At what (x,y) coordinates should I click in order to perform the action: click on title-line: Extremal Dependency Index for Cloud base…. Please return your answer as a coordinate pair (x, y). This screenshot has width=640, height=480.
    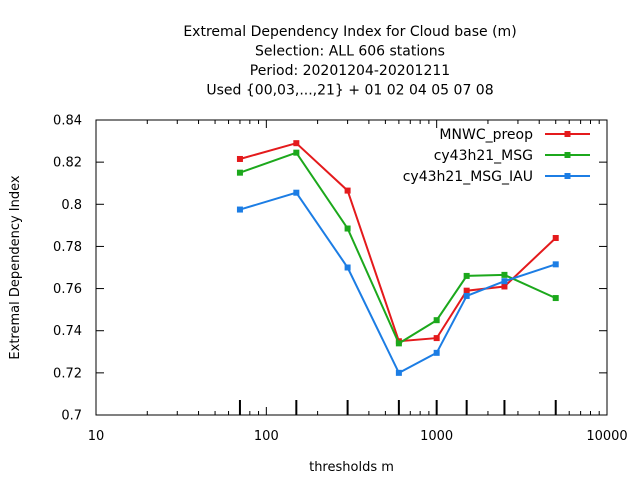
    Looking at the image, I should click on (349, 32).